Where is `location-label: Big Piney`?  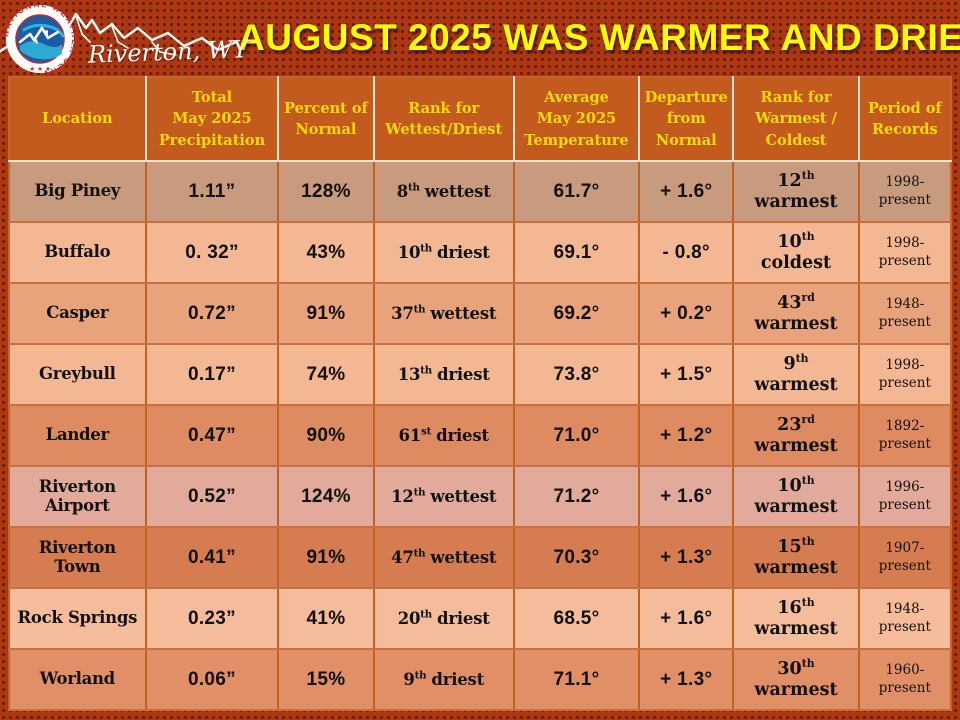
location-label: Big Piney is located at coordinates (77, 191).